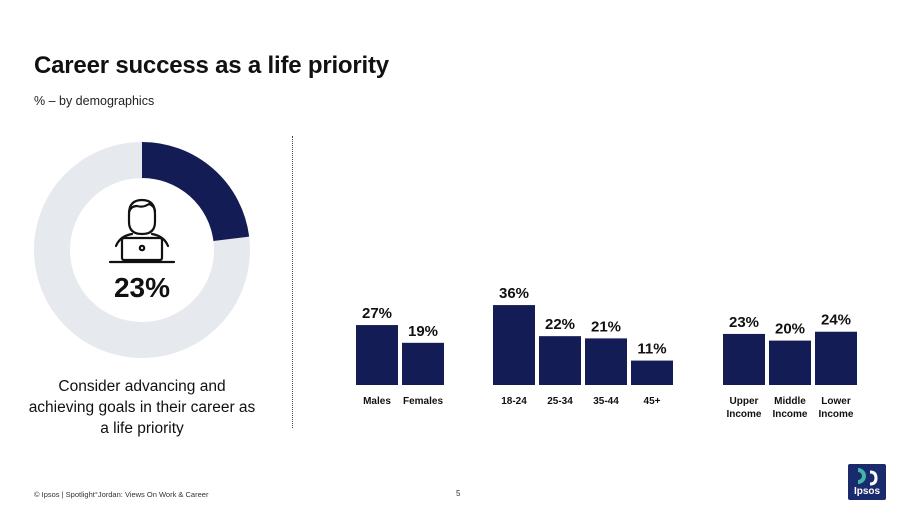  I want to click on bar-value-label: 22%, so click(560, 324).